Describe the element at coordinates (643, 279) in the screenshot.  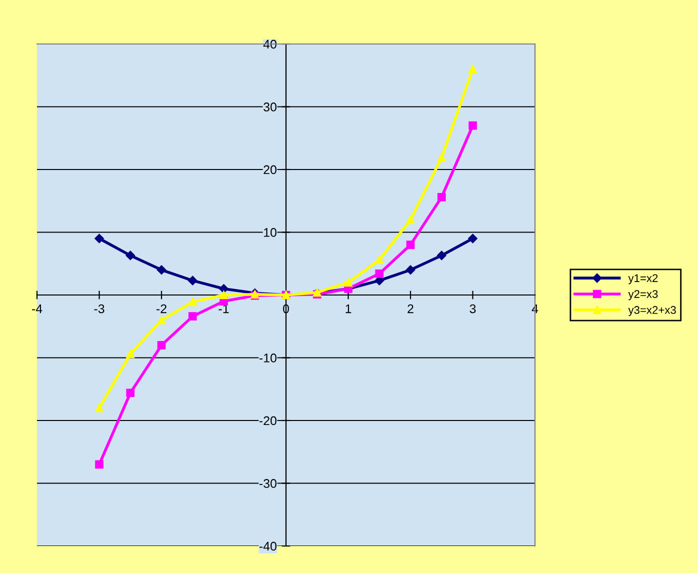
I see `legend-label: y1=x2` at that location.